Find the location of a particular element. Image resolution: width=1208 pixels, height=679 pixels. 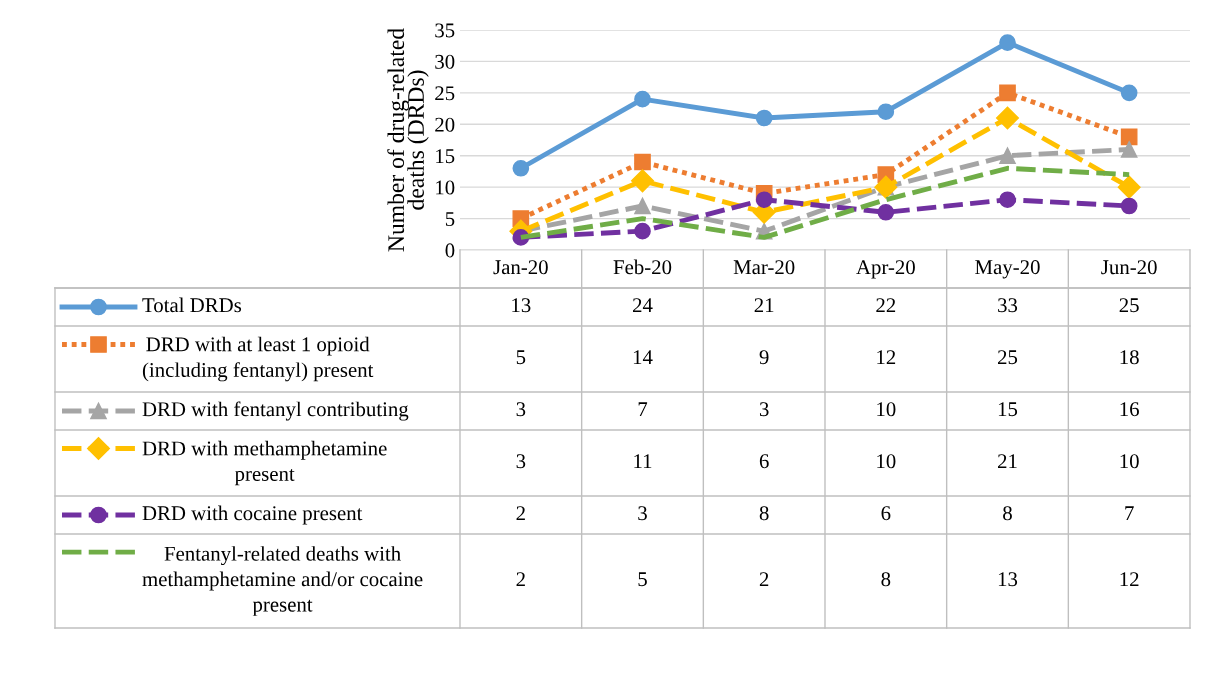

x-tick-label: May-20 is located at coordinates (1007, 269).